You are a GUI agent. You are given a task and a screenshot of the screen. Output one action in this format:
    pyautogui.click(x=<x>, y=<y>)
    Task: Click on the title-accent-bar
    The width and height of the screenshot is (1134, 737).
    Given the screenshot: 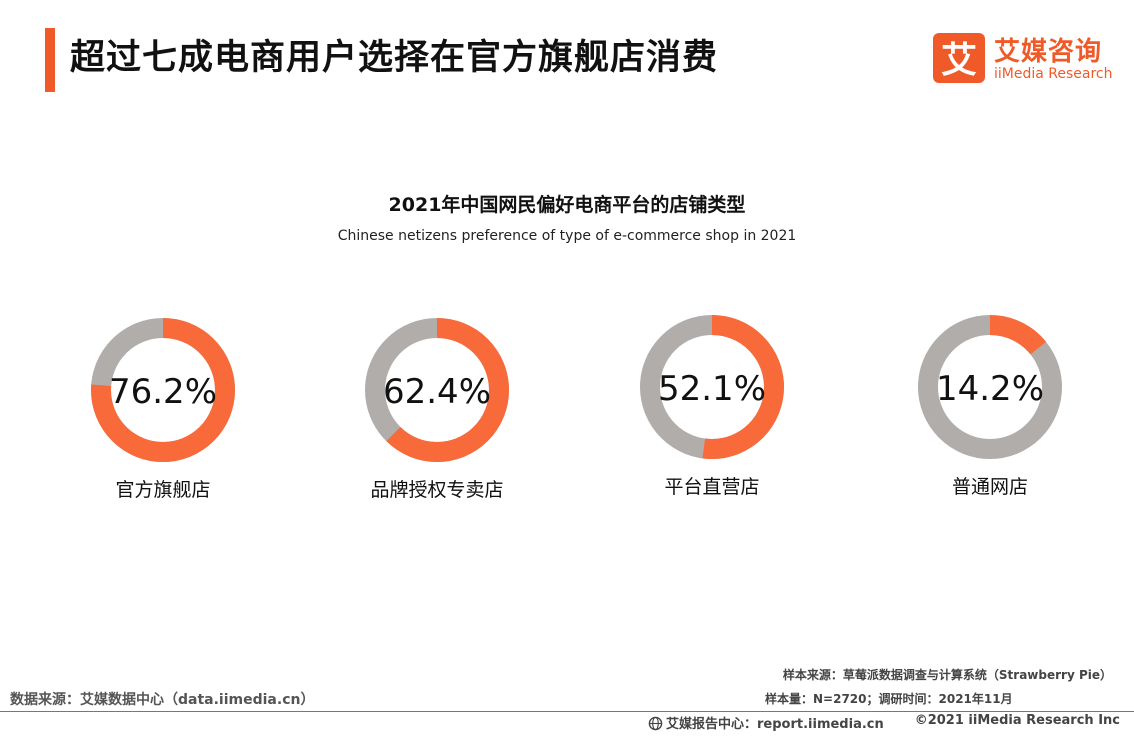 What is the action you would take?
    pyautogui.click(x=50, y=60)
    